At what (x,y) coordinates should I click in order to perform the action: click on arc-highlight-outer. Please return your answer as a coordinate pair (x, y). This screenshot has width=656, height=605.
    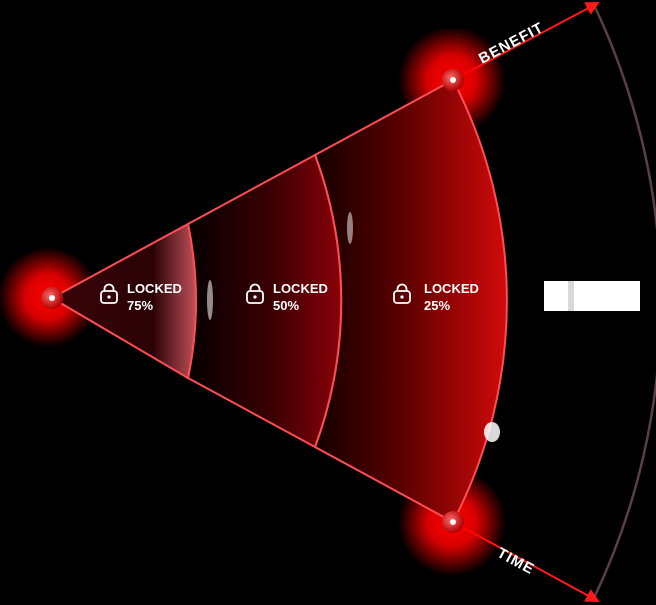
    Looking at the image, I should click on (492, 432).